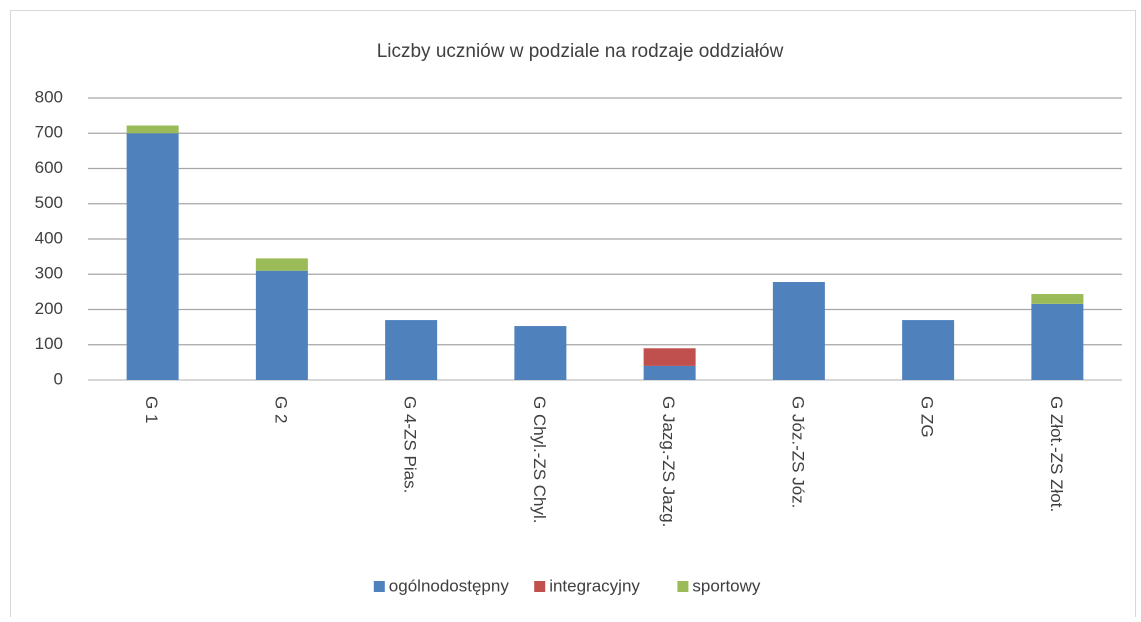 The height and width of the screenshot is (622, 1141). I want to click on x-tick-label: G ZG, so click(927, 417).